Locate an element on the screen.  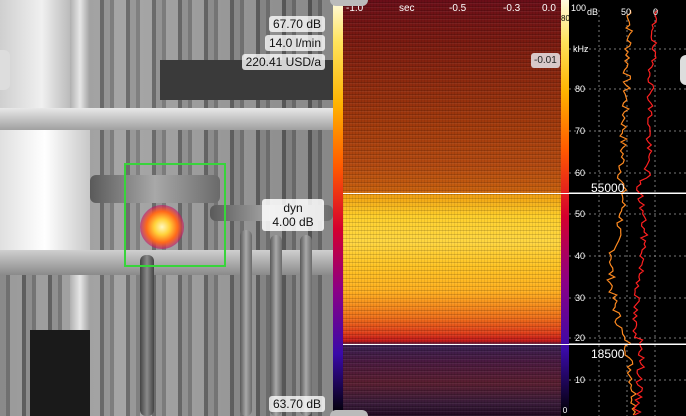
freq-tick: 80 is located at coordinates (580, 89).